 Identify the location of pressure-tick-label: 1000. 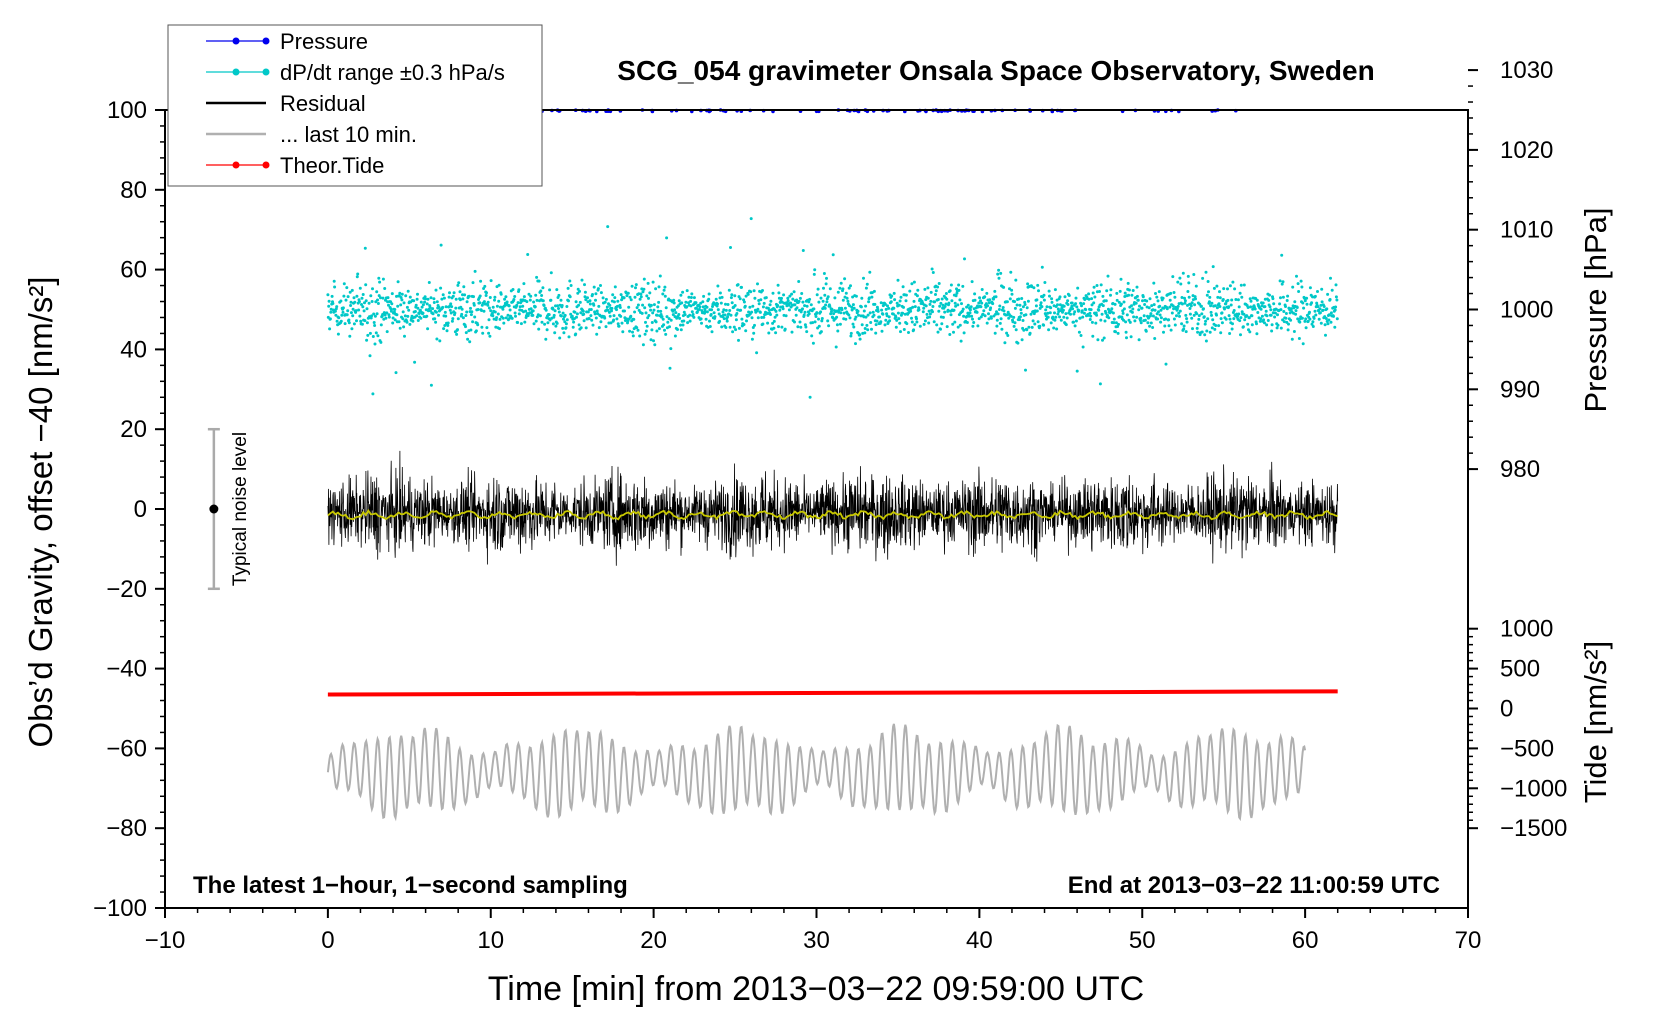
(1526, 310).